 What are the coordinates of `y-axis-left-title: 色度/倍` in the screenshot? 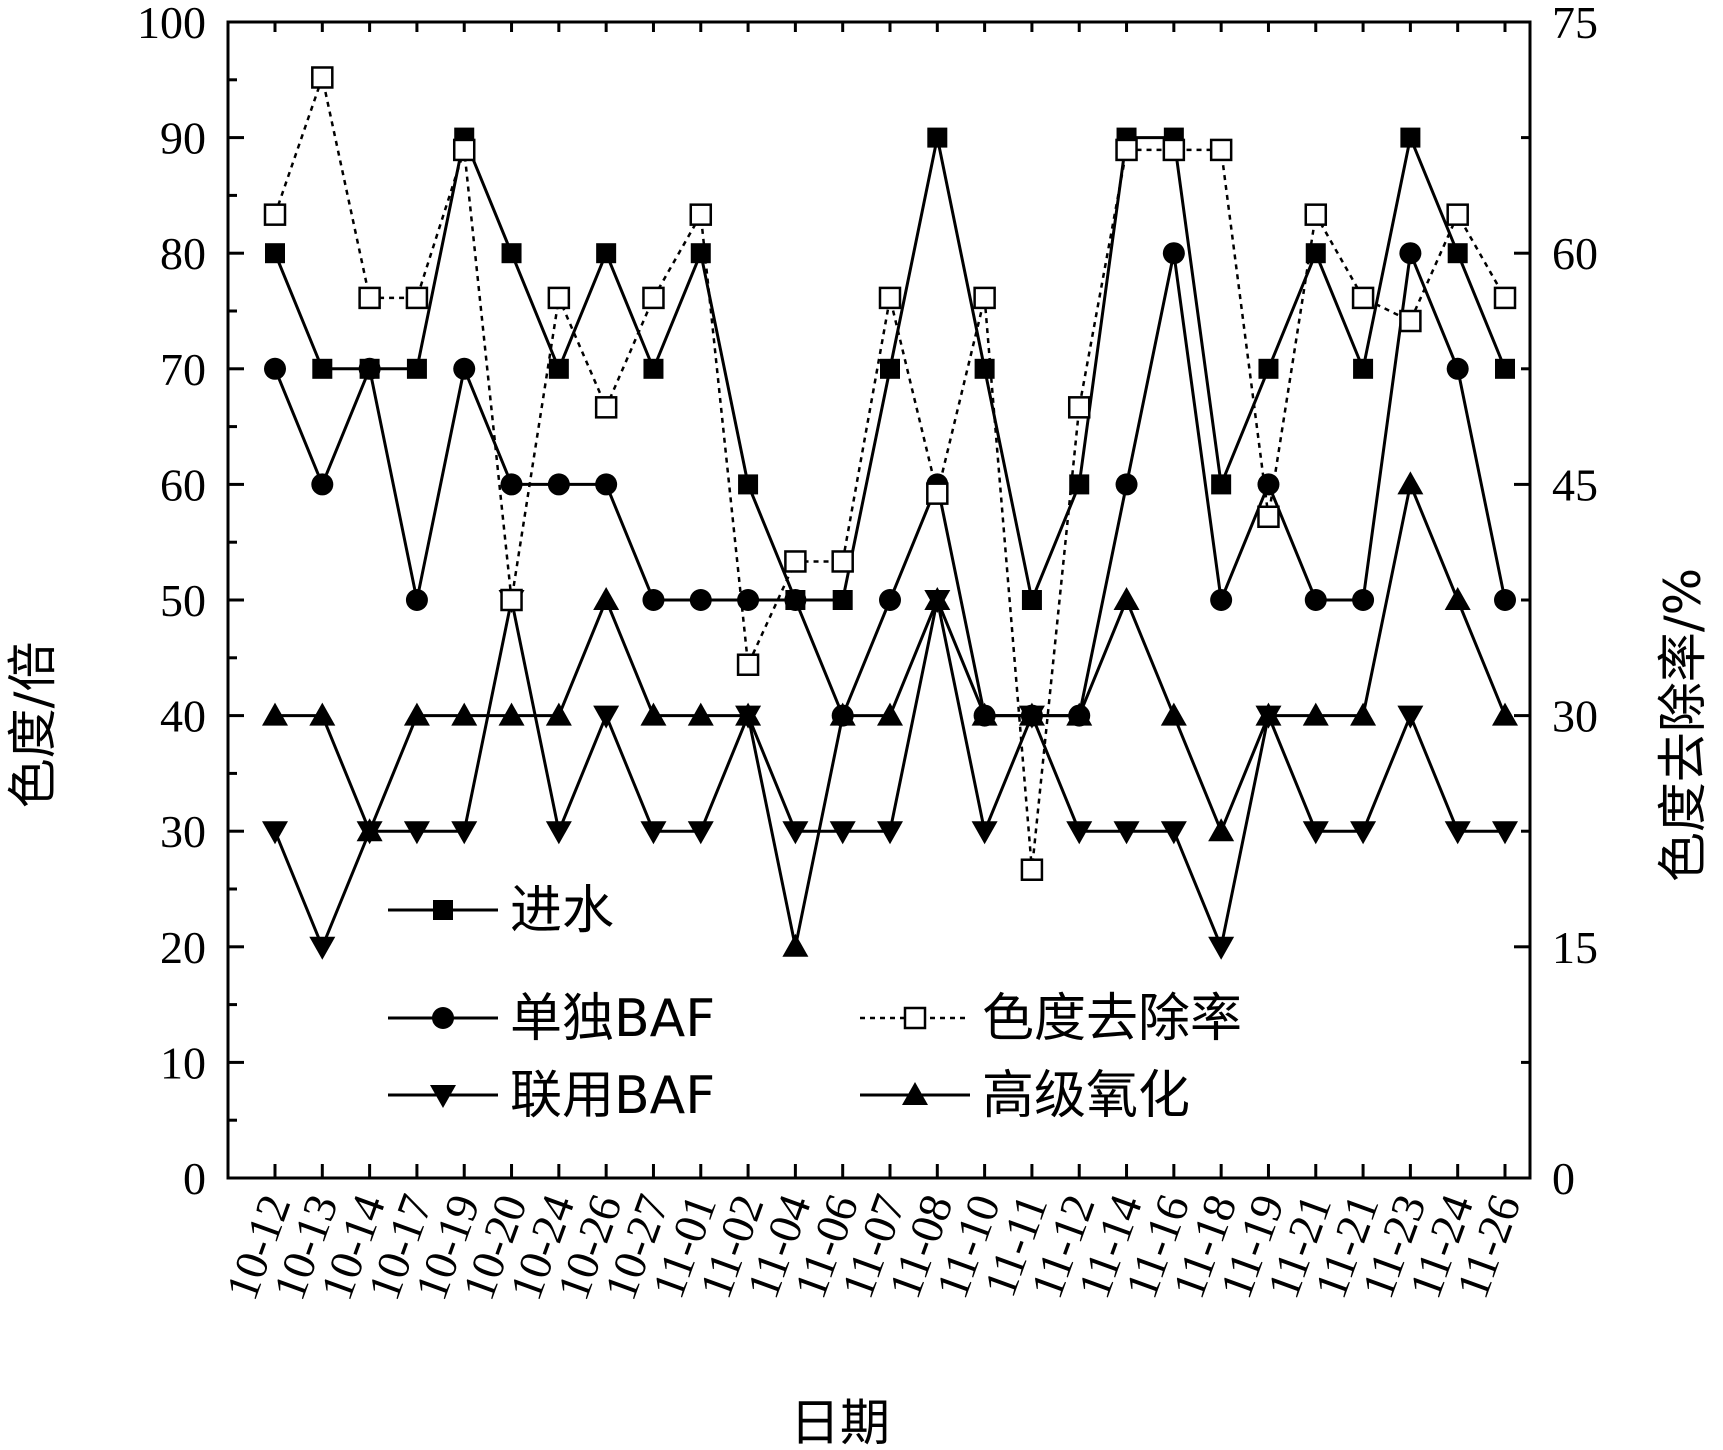 It's located at (33, 725).